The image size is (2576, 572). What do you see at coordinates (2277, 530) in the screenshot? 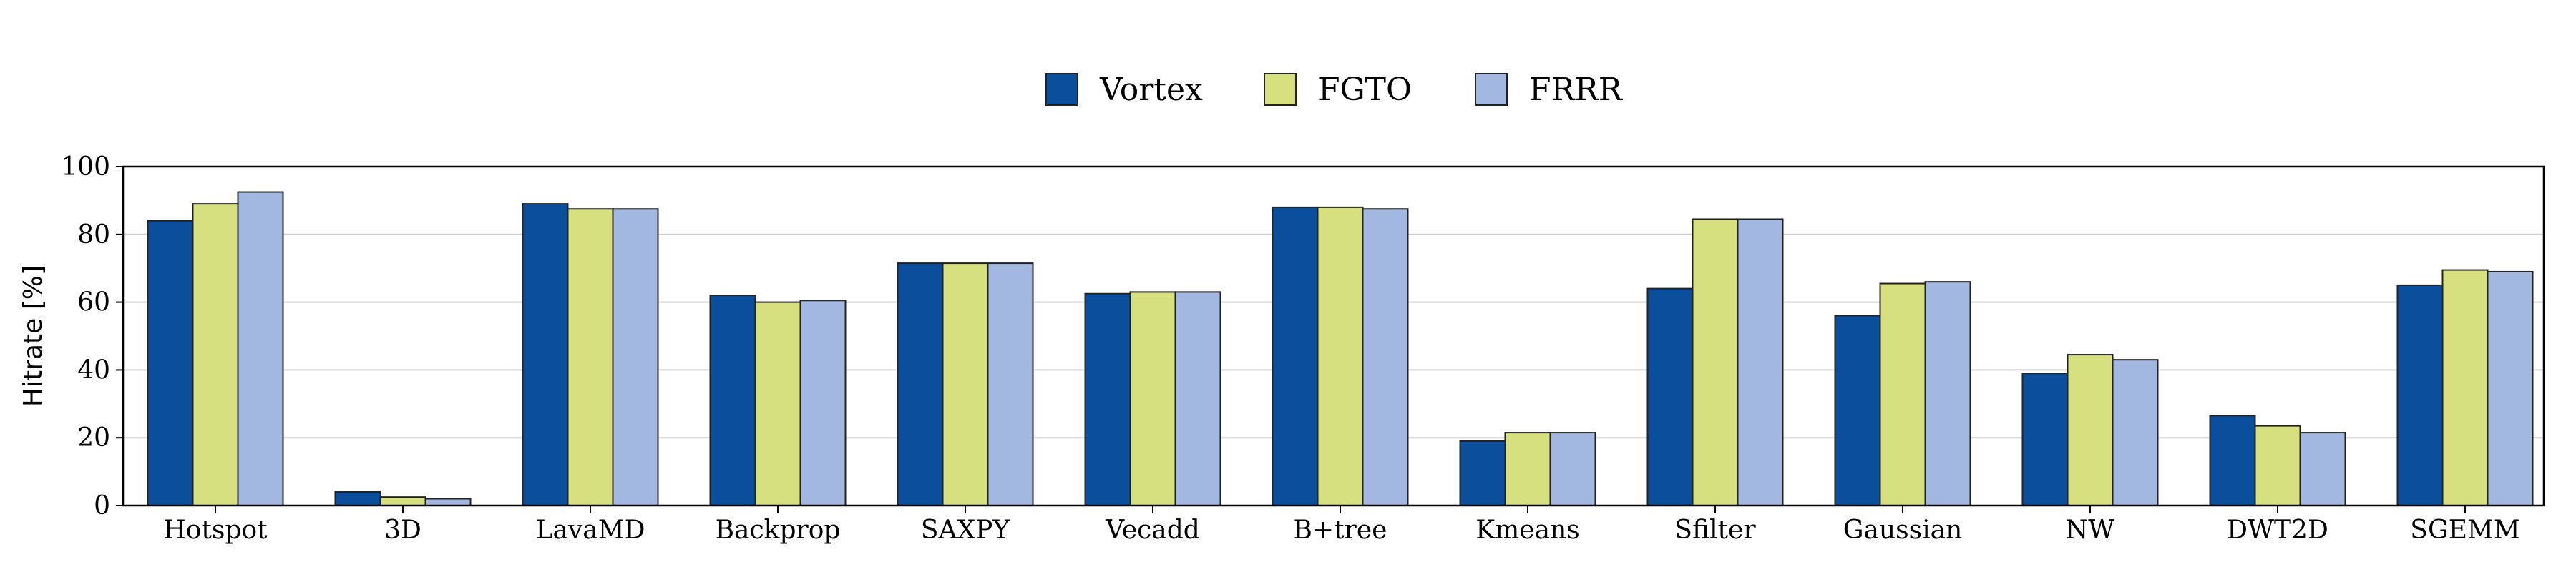
I see `x-tick-label: DWT2D` at bounding box center [2277, 530].